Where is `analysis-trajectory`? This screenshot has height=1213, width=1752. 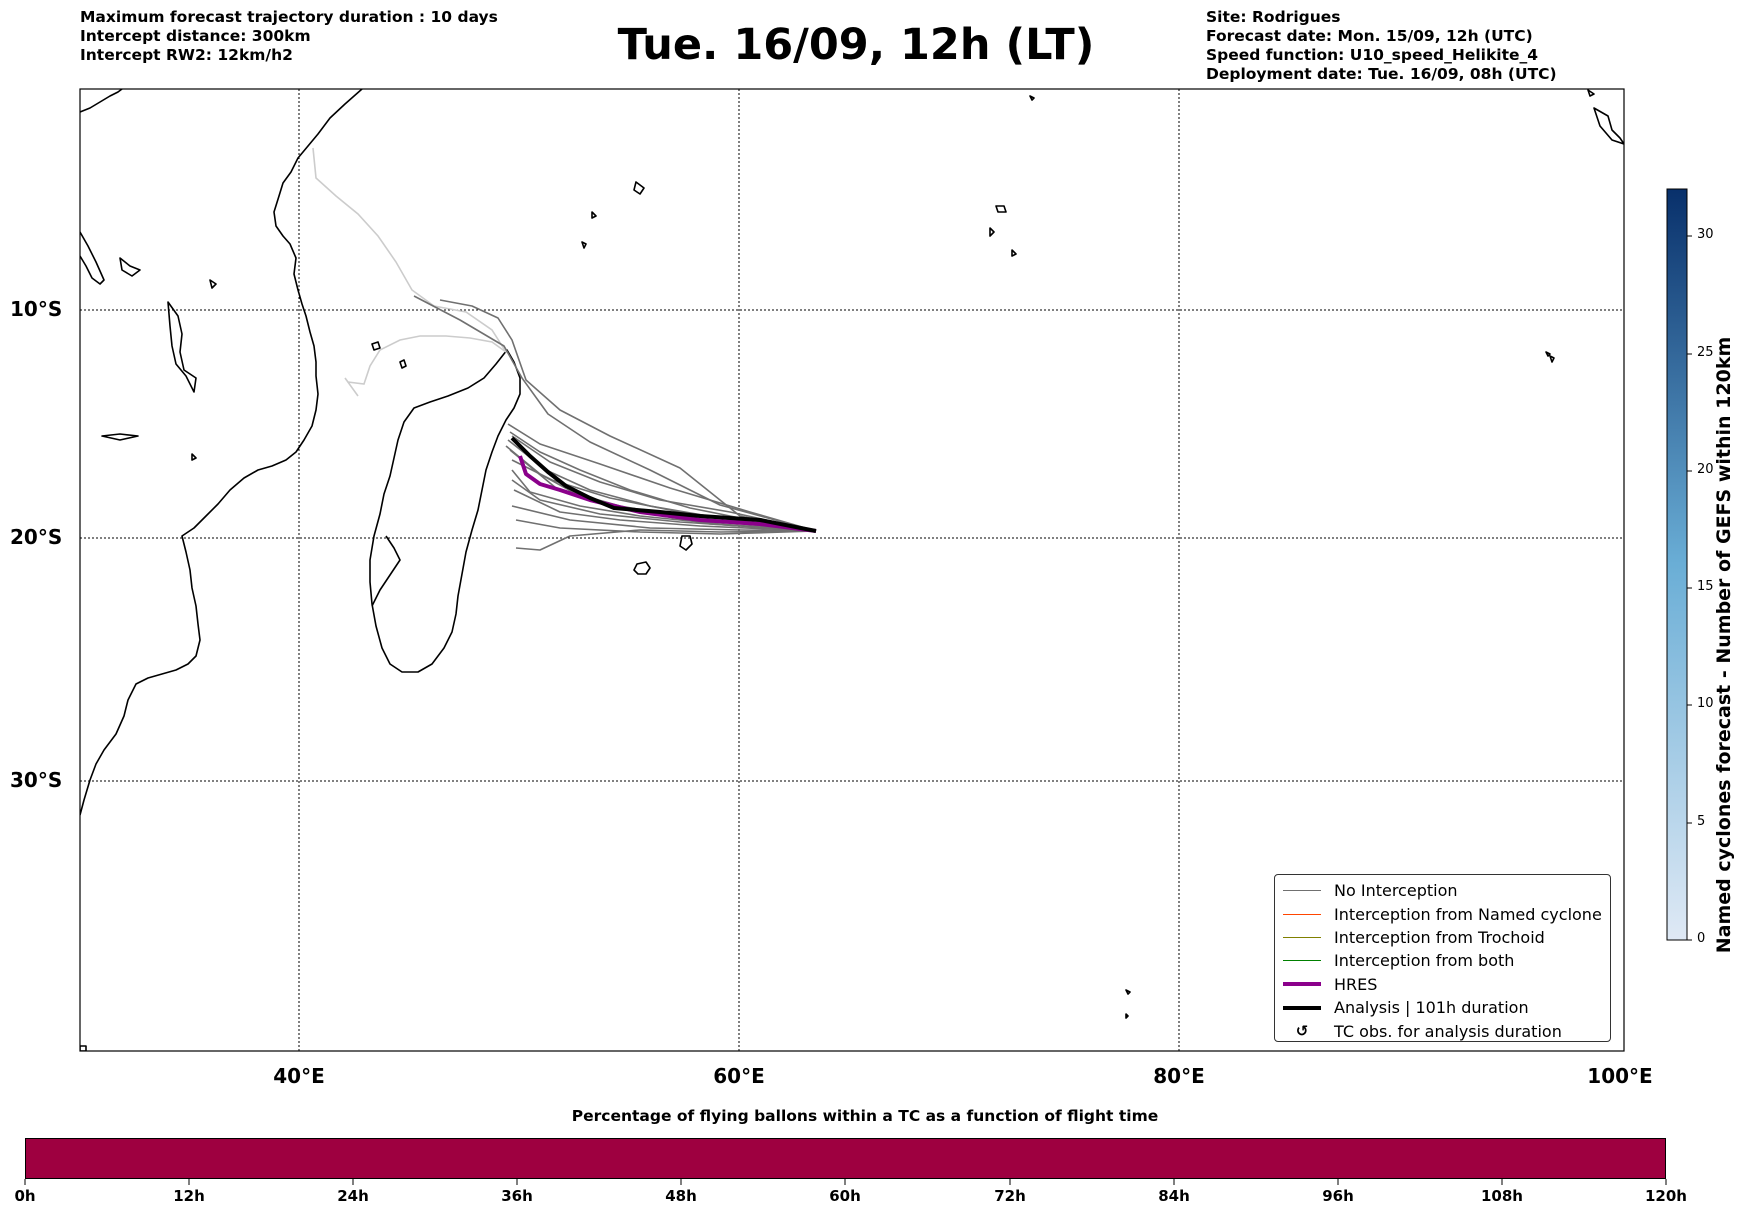 analysis-trajectory is located at coordinates (663, 484).